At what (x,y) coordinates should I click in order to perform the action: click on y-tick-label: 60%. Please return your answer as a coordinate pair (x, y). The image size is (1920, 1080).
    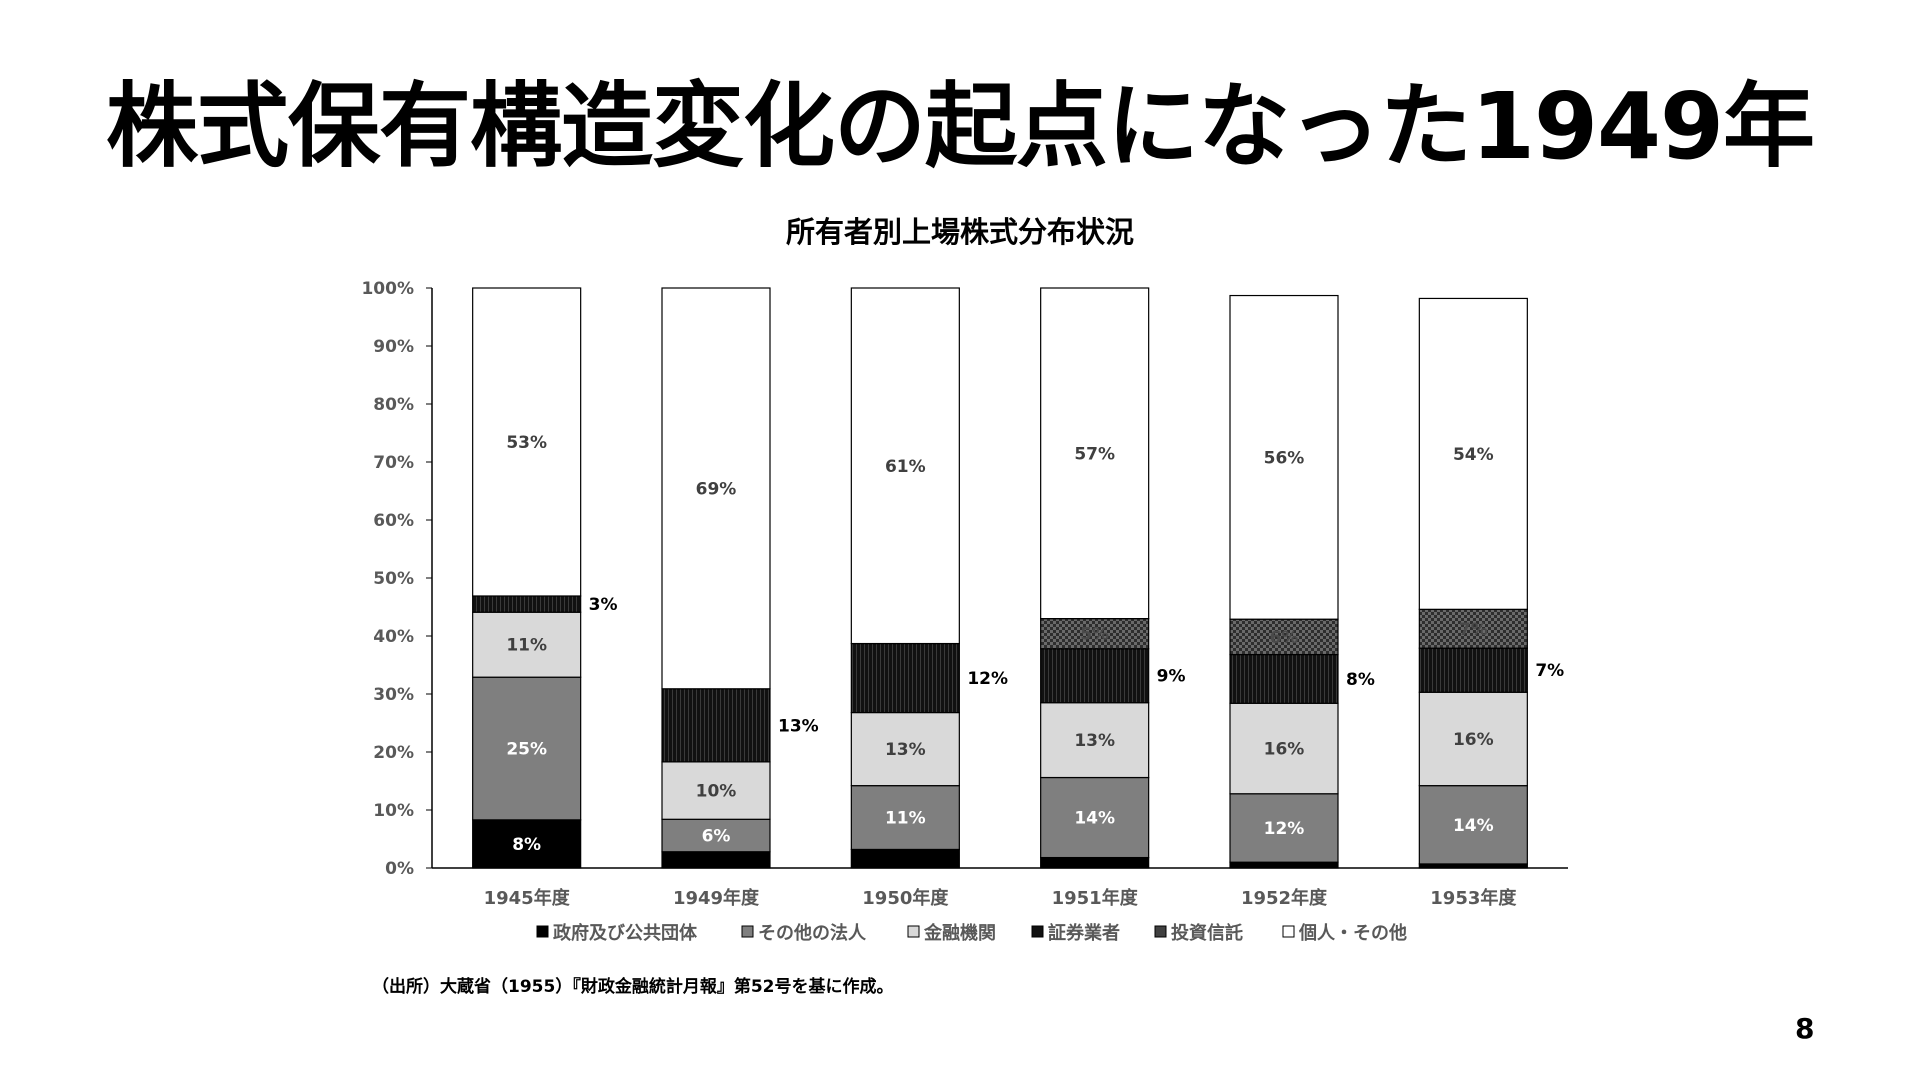
    Looking at the image, I should click on (393, 521).